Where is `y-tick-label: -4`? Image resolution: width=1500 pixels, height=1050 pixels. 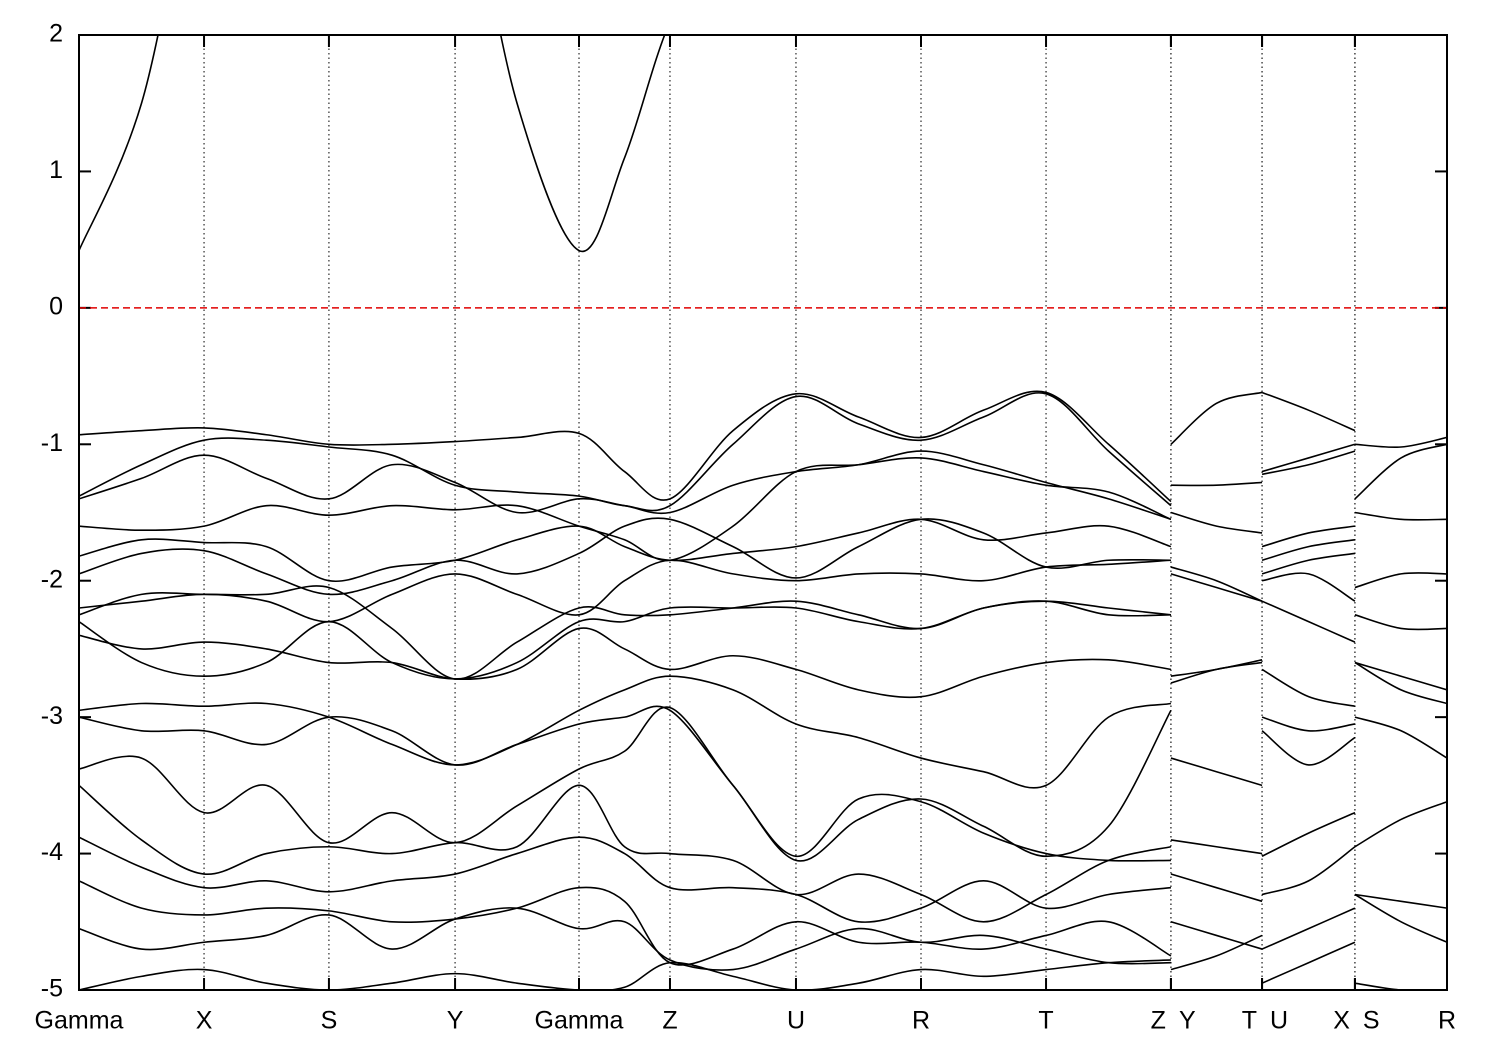
y-tick-label: -4 is located at coordinates (52, 852).